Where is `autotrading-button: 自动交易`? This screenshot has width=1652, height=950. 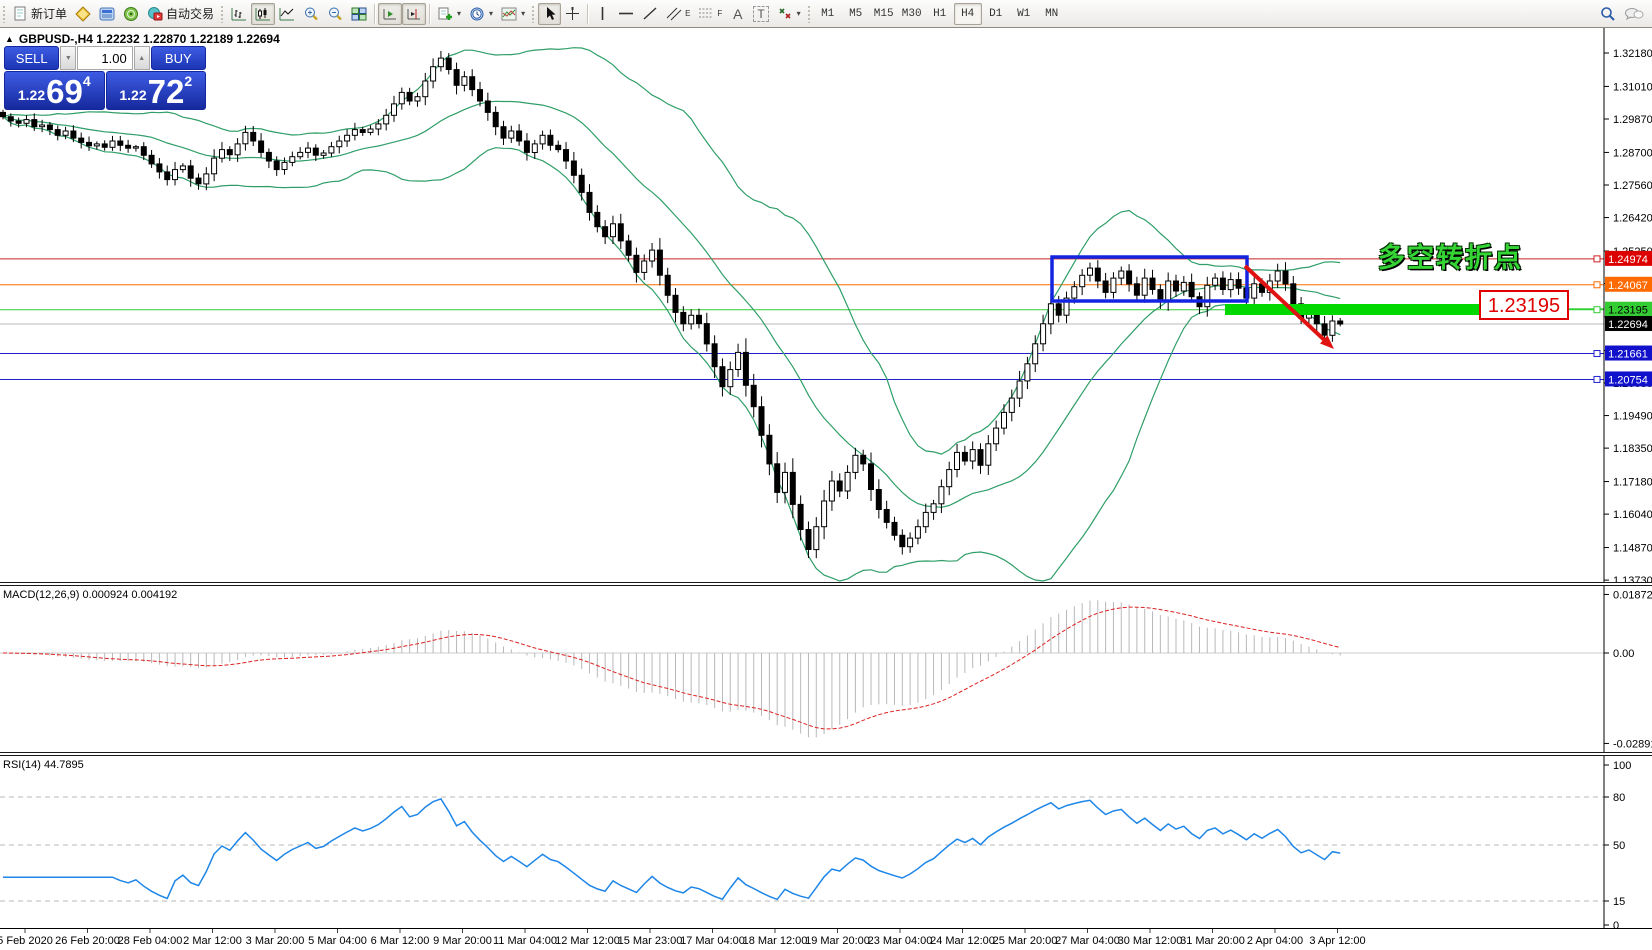
autotrading-button: 自动交易 is located at coordinates (180, 14).